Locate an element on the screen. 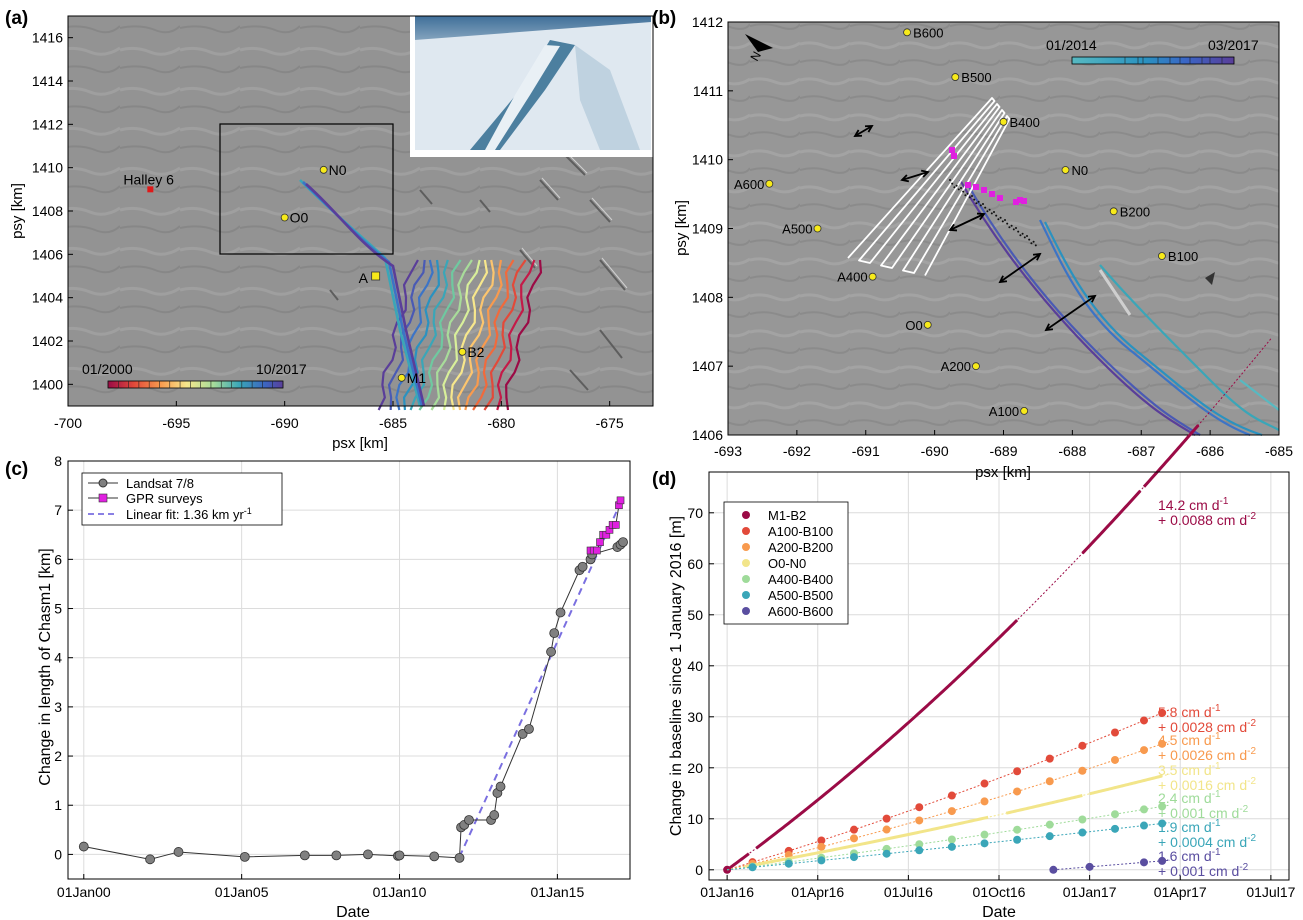 The width and height of the screenshot is (1303, 920). chart-d-rate-value: 14.2 cm d is located at coordinates (1188, 505).